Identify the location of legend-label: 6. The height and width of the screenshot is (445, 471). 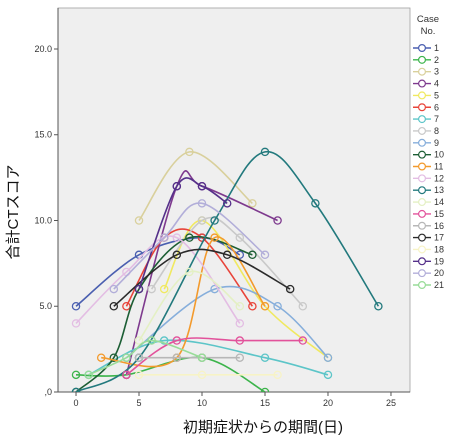
(436, 107).